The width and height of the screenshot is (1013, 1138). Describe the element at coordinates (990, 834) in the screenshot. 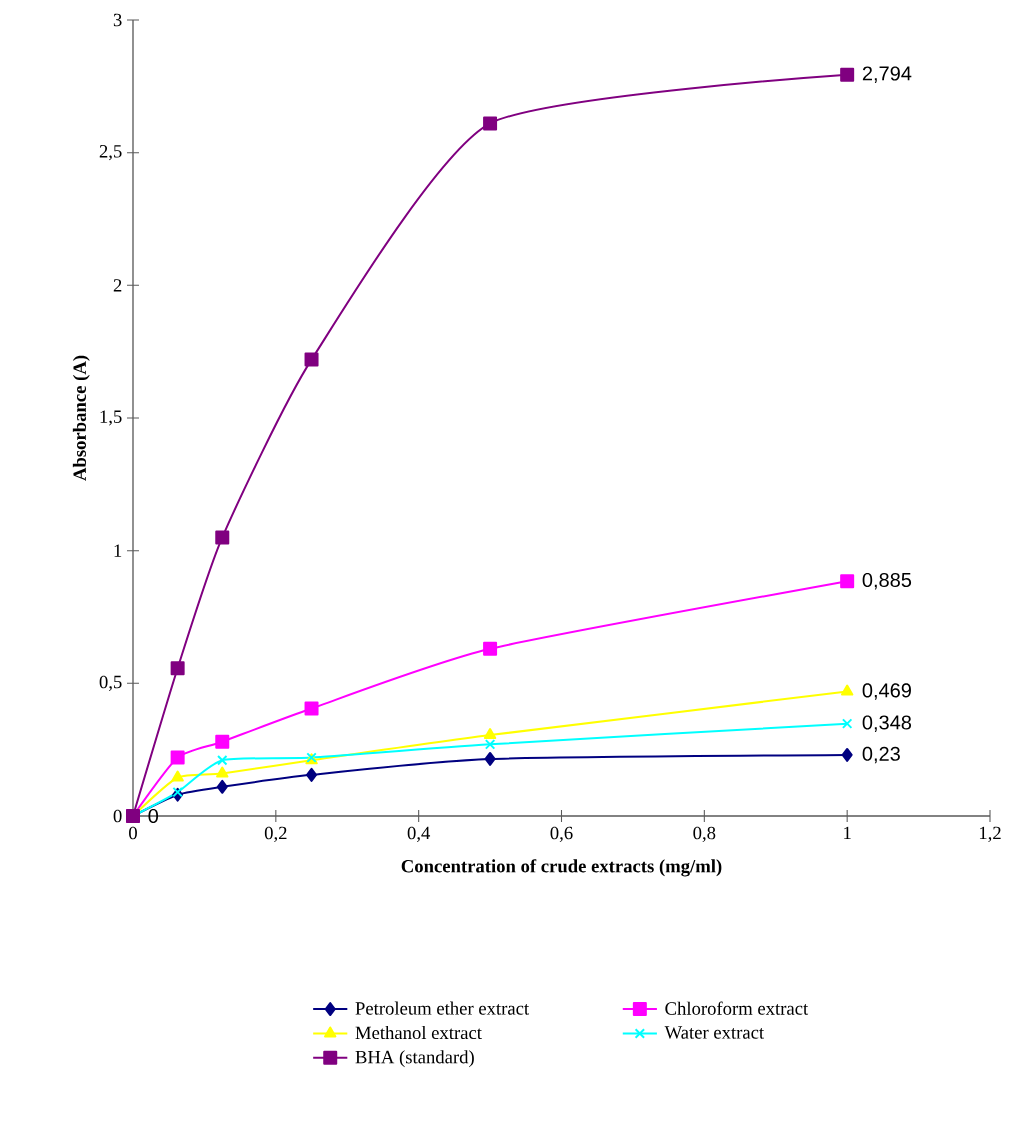

I see `x-tick-label: 1,2` at that location.